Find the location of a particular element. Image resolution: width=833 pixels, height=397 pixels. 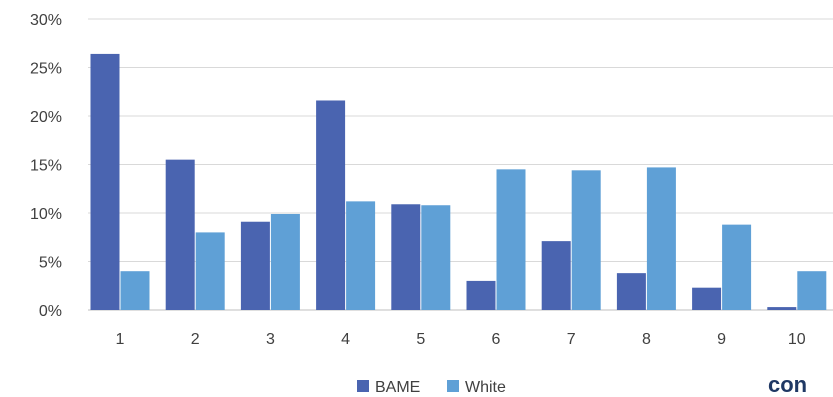

x-axis-tick-labels: 1 2 3 4 5 6 7 8 9 10 is located at coordinates (461, 339).